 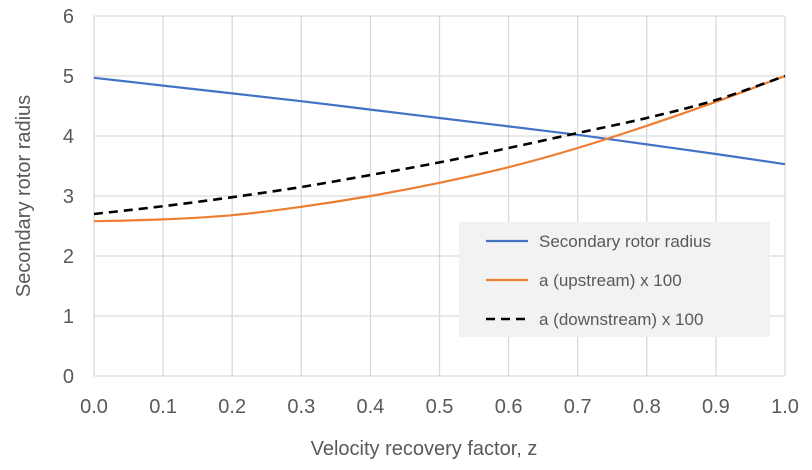 I want to click on y-tick-labels: 0 1 2 3 4 5 6, so click(x=68, y=197).